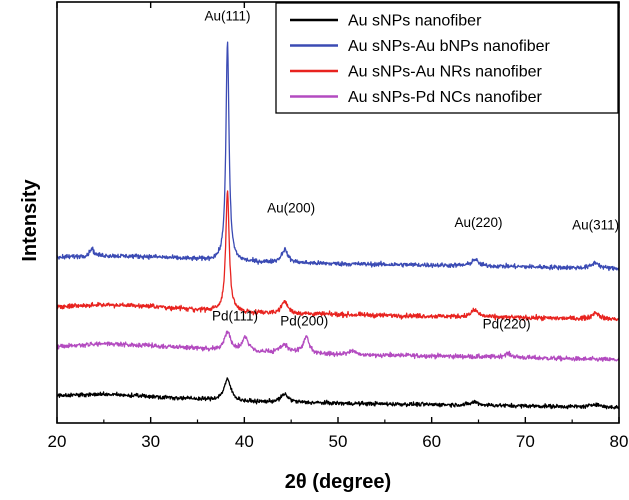 The height and width of the screenshot is (500, 629). What do you see at coordinates (338, 441) in the screenshot?
I see `x-tick-label: 50` at bounding box center [338, 441].